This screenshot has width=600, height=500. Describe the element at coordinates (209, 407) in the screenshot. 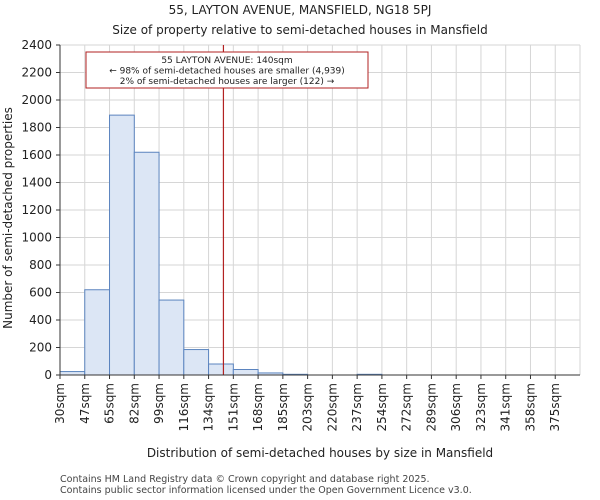

I see `x-tick-label: 134sqm` at that location.